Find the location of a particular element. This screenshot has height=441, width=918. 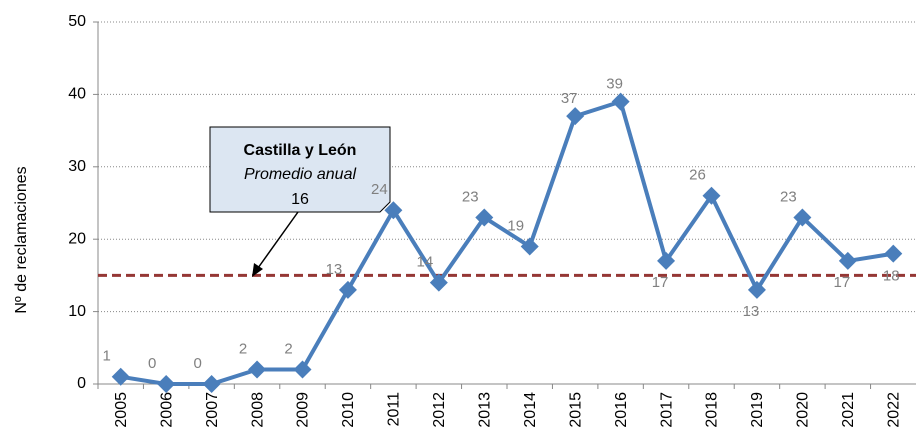

x-tick-label: 2017 is located at coordinates (666, 410).